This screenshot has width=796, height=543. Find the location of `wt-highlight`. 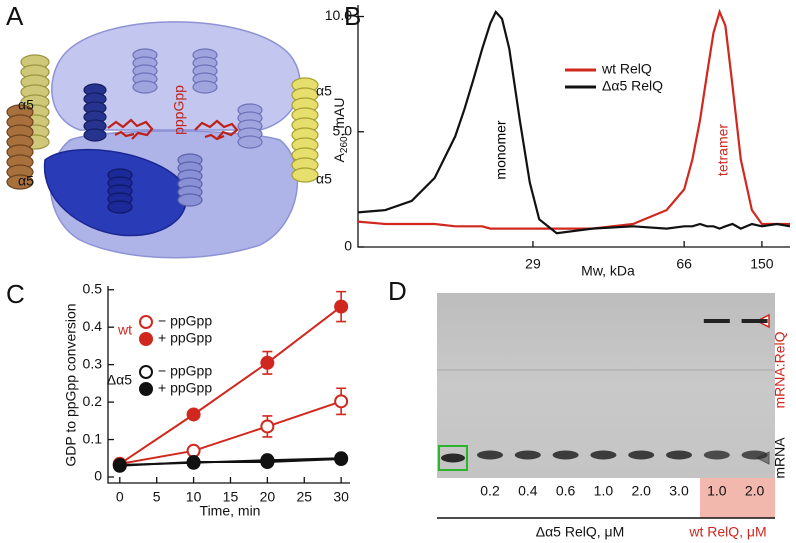

wt-highlight is located at coordinates (737, 498).